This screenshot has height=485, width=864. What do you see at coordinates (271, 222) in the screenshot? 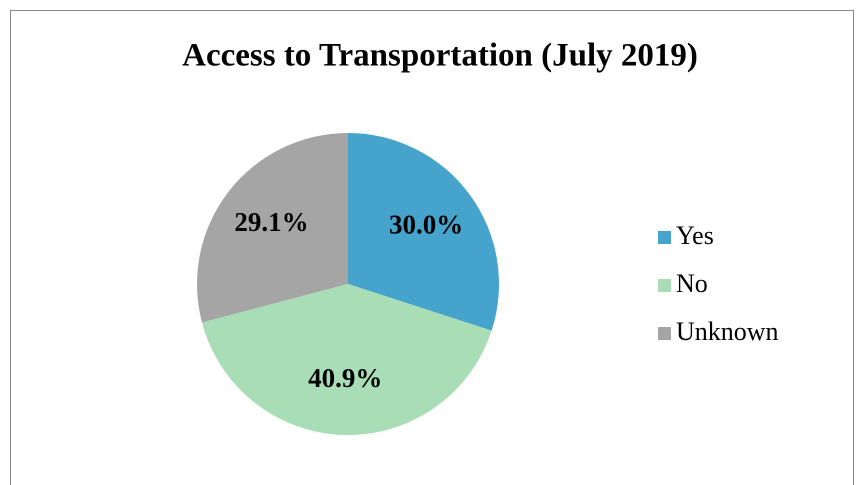
I see `value-label: 29.1%` at bounding box center [271, 222].